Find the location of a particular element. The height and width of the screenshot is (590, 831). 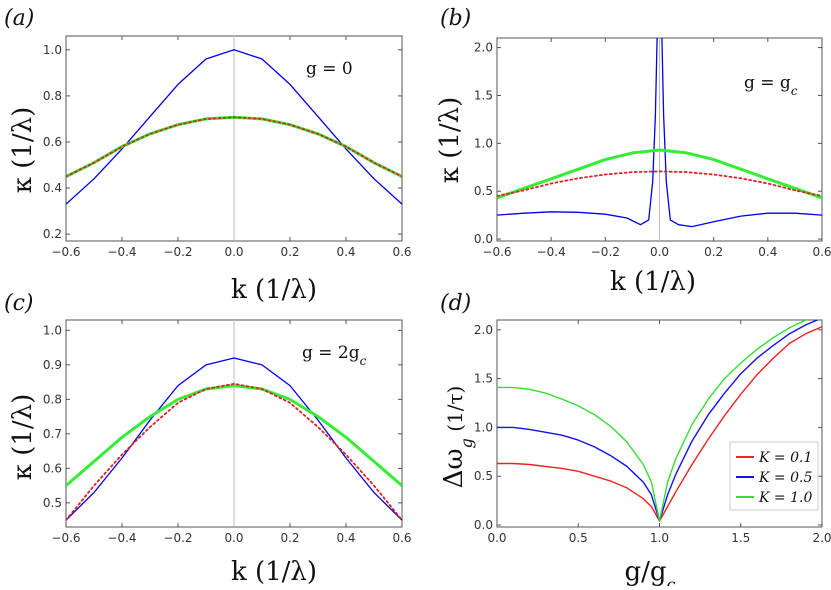

annotation-a: g = 0 is located at coordinates (329, 69).